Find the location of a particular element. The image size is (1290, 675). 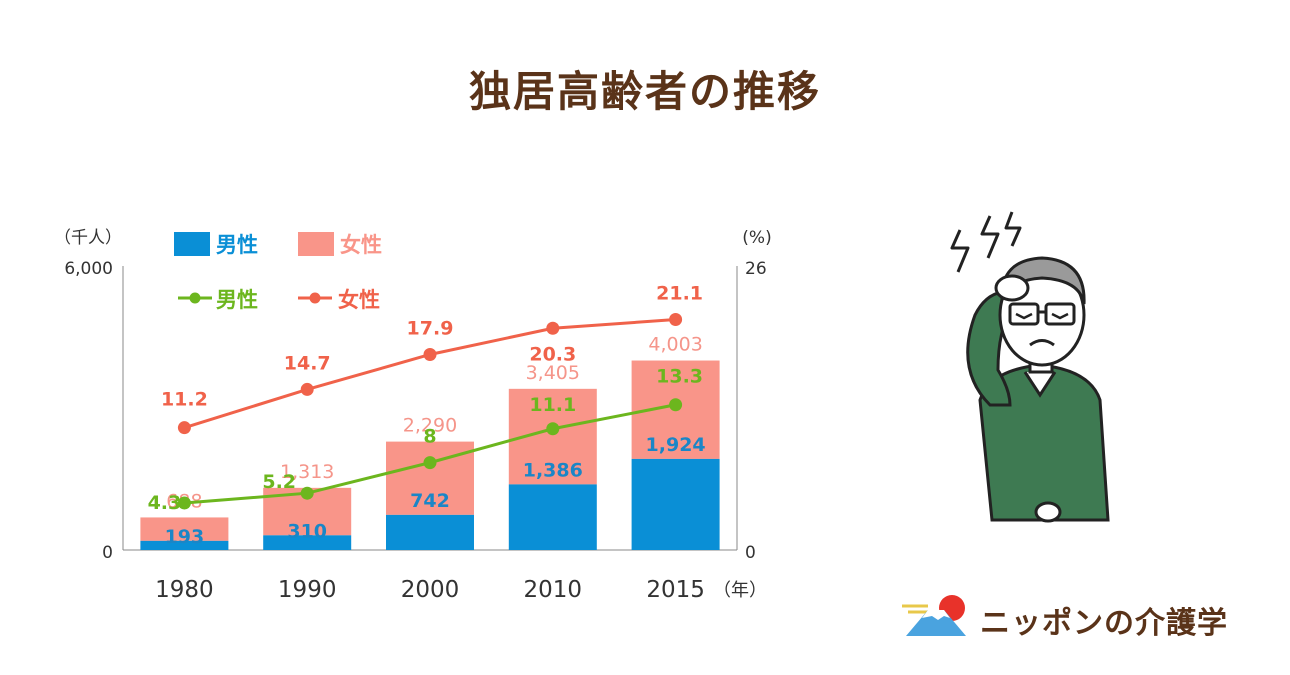

legend-marker-female is located at coordinates (315, 298).